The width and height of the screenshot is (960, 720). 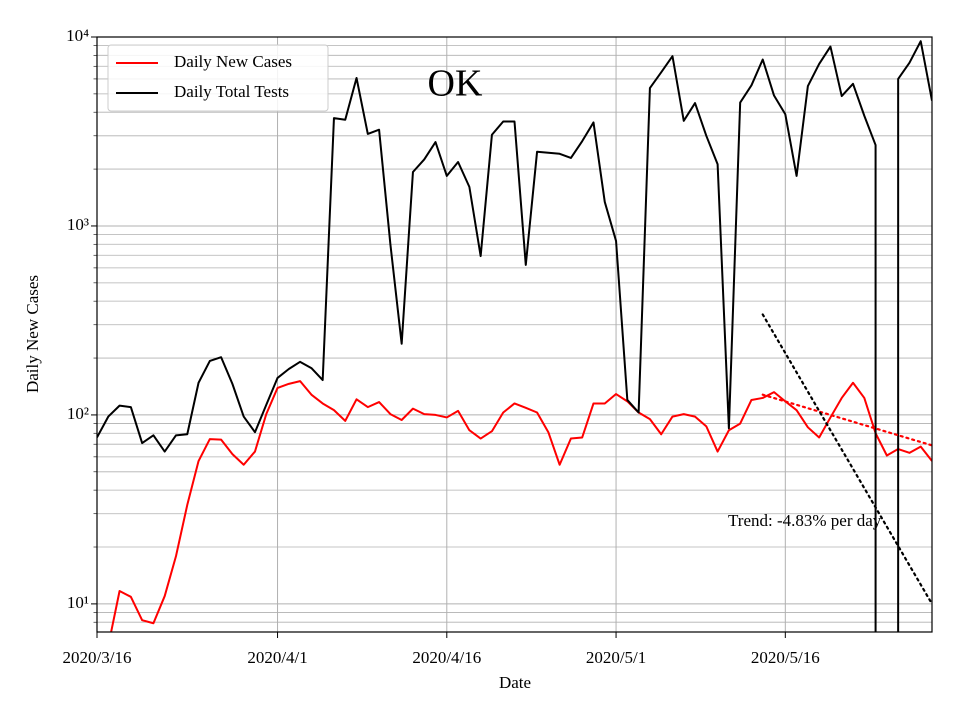 What do you see at coordinates (233, 61) in the screenshot?
I see `legend-label: Daily New Cases` at bounding box center [233, 61].